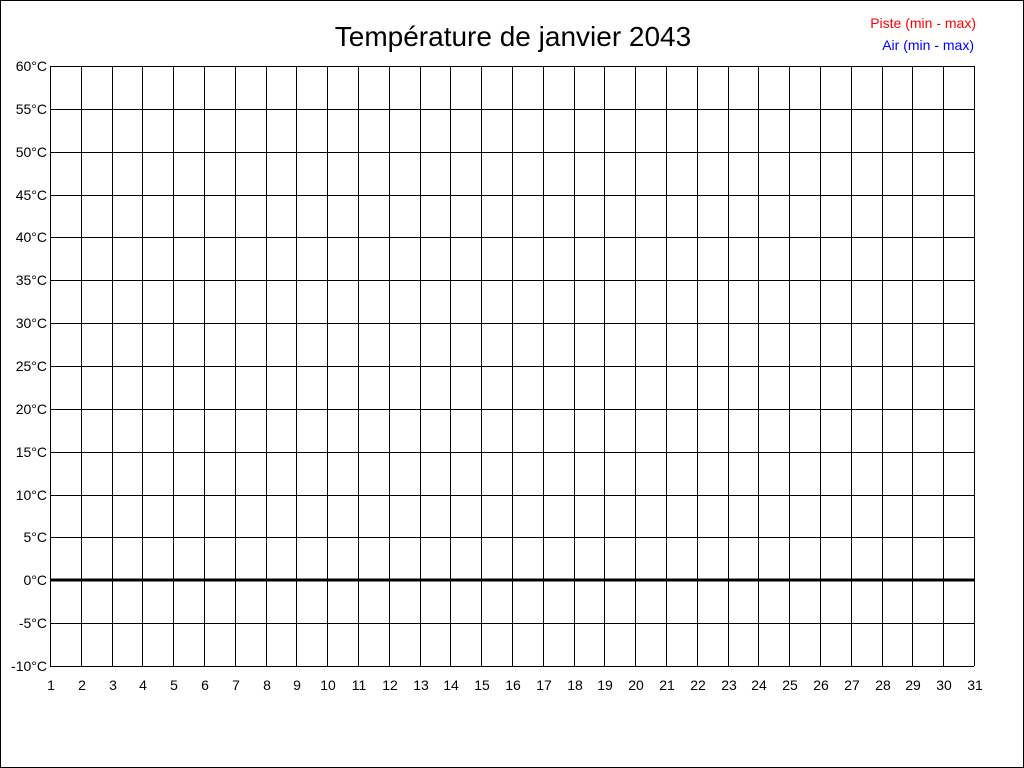  I want to click on y-tick-label: 40°C, so click(31, 237).